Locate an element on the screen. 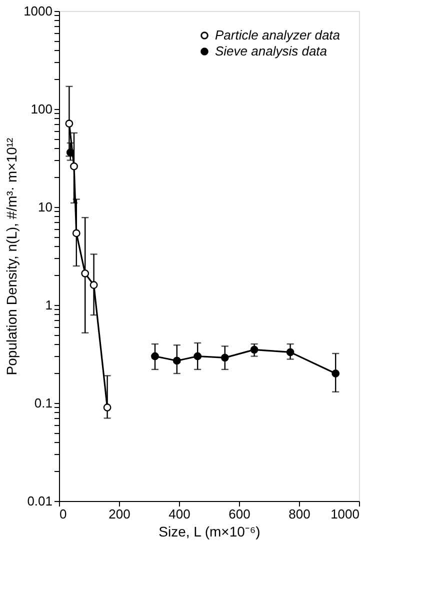 This screenshot has height=613, width=426. y-tick-label: 1000 is located at coordinates (38, 11).